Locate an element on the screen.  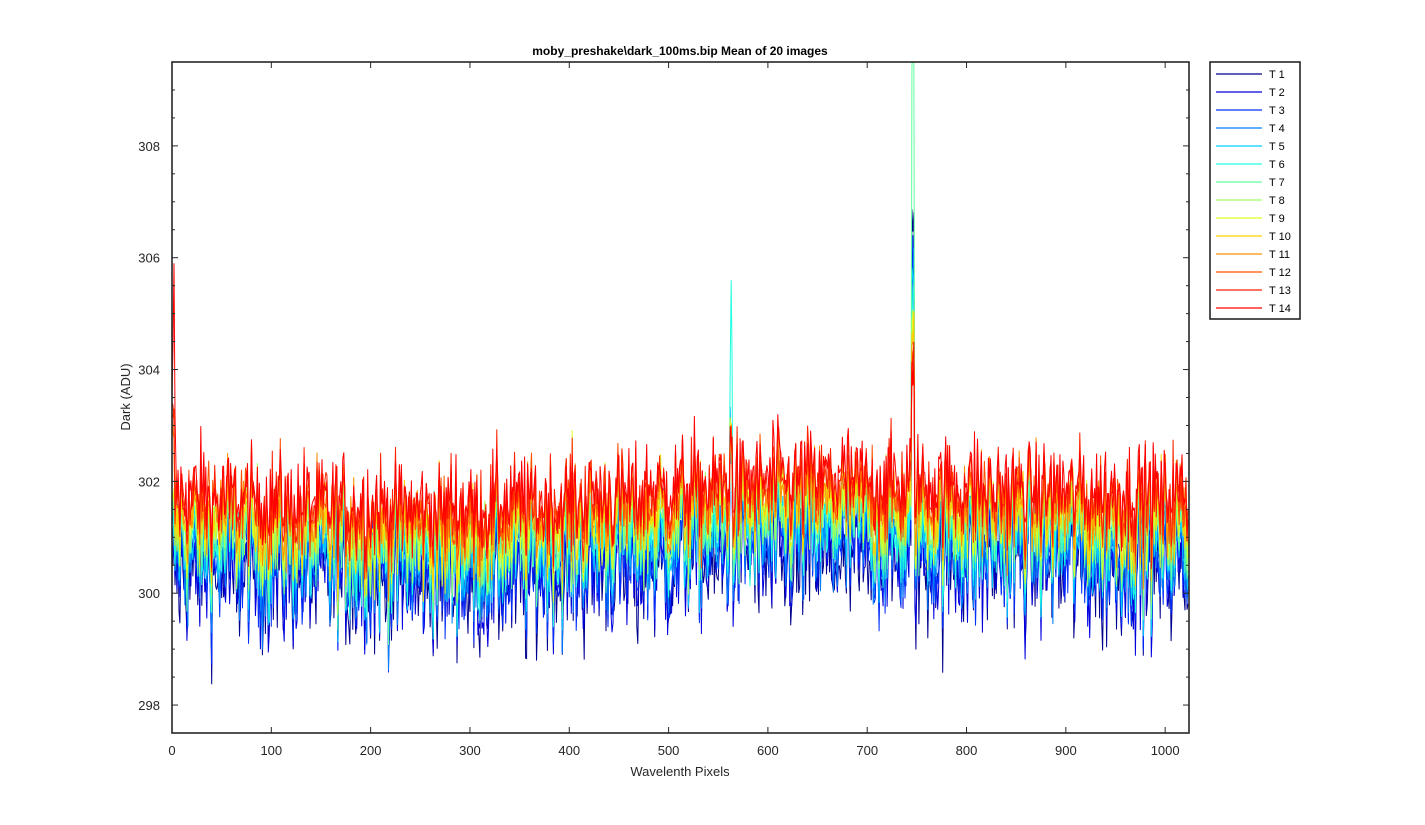
legend-label: T 9 is located at coordinates (1277, 219).